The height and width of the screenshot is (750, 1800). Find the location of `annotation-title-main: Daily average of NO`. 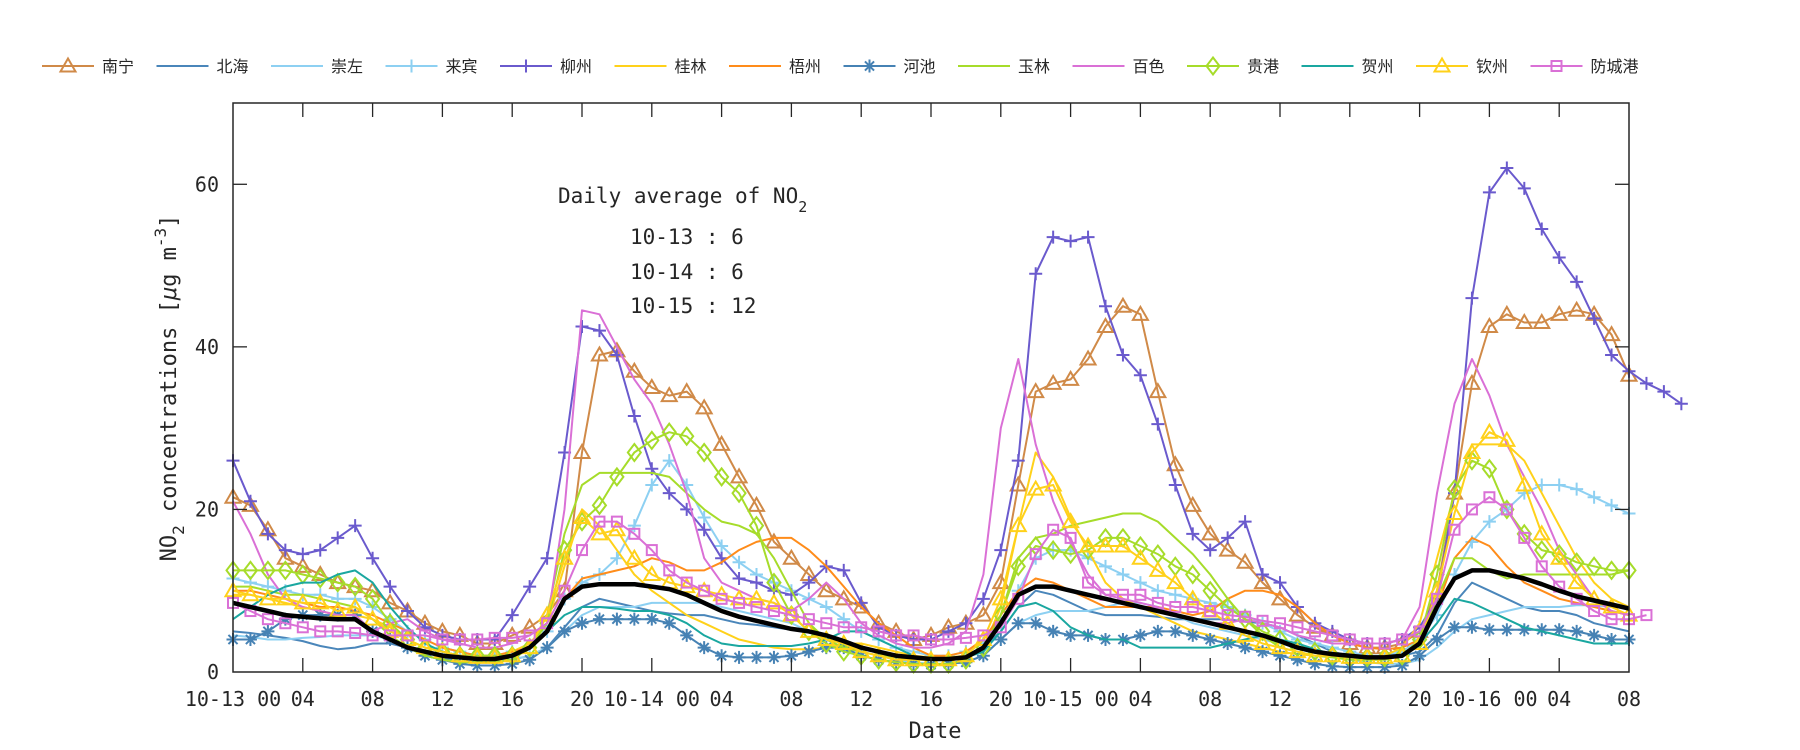

annotation-title-main: Daily average of NO is located at coordinates (678, 196).